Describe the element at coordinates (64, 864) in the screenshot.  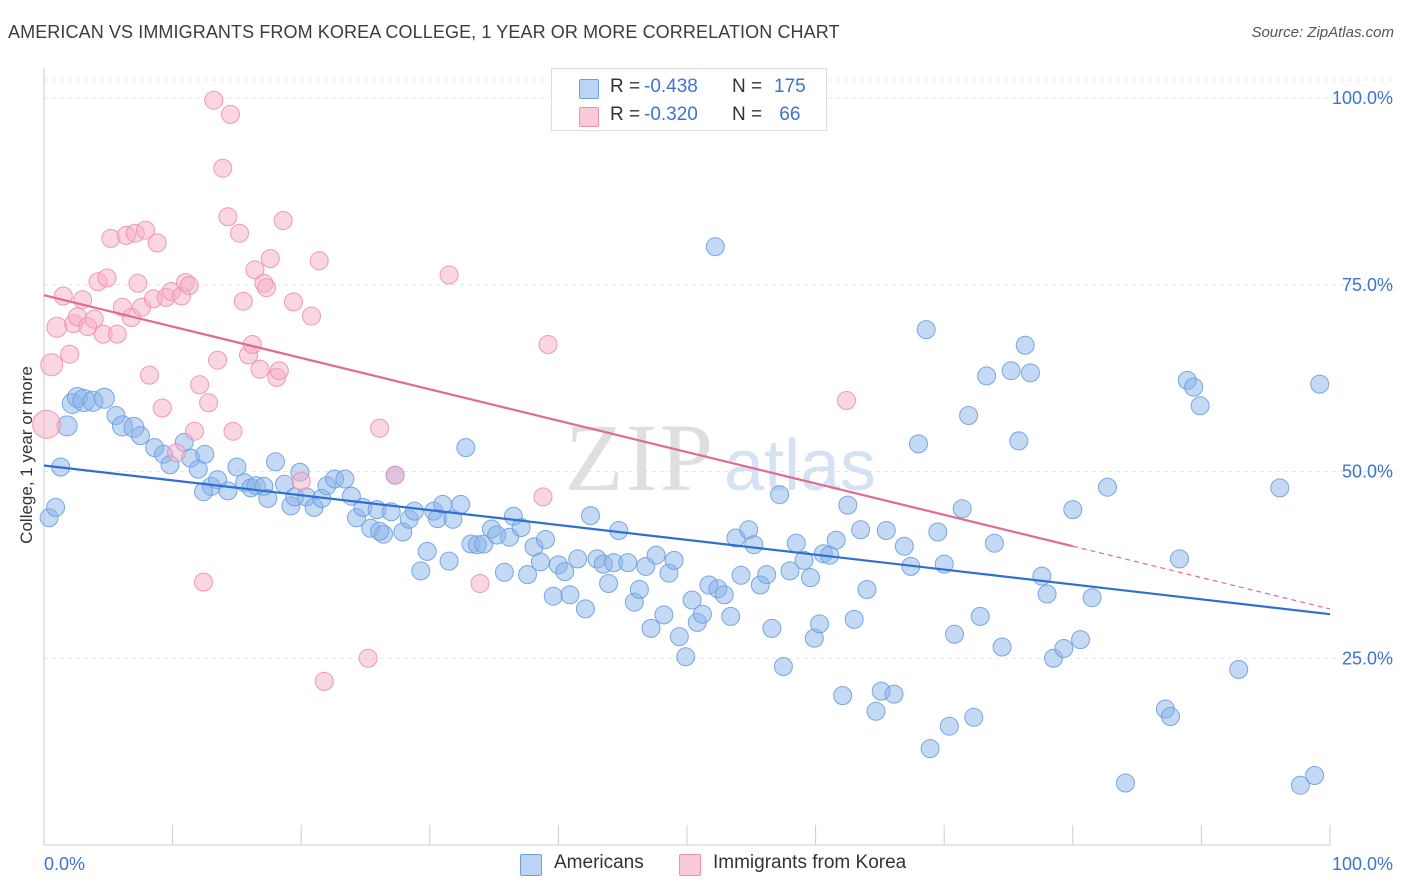
I see `x-tick-label: 0.0%` at that location.